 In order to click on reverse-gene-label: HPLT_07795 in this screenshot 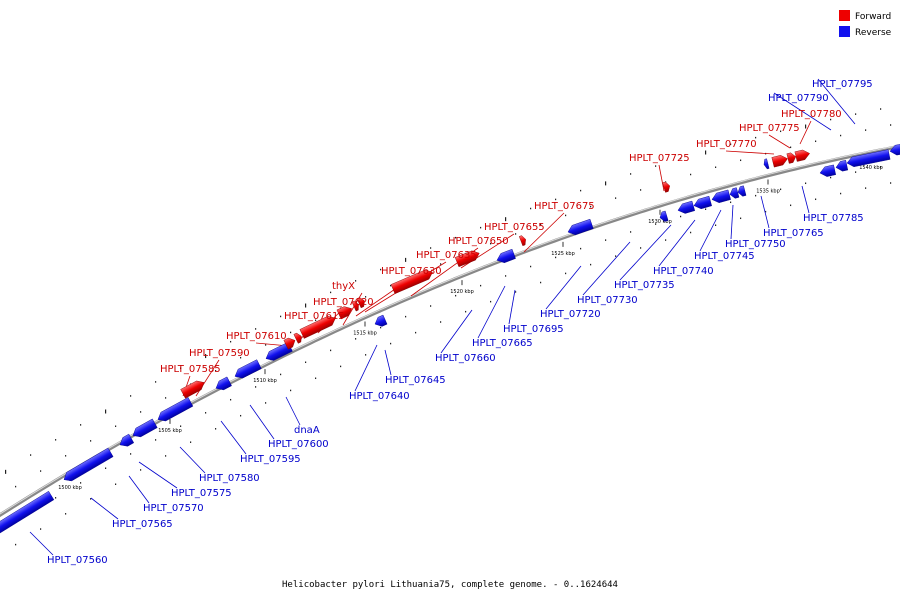, I will do `click(842, 84)`.